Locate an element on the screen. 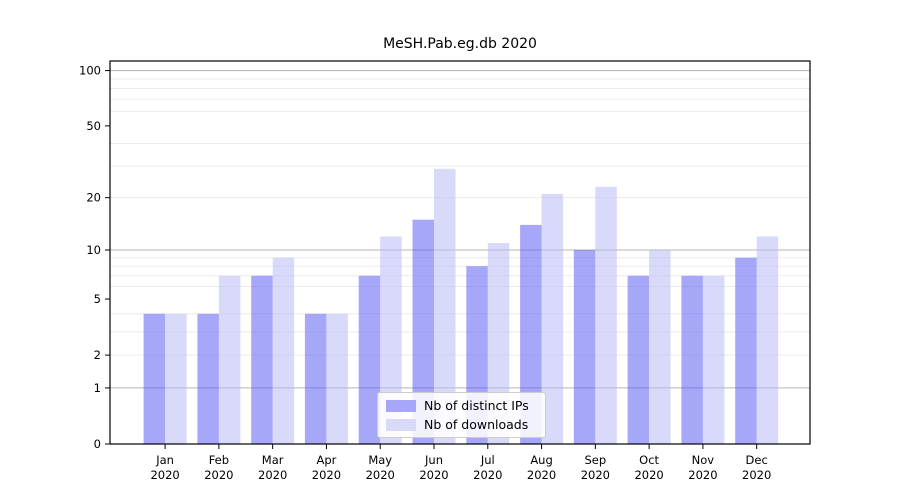 The height and width of the screenshot is (500, 900). y-tick-label-1: 1 is located at coordinates (97, 388).